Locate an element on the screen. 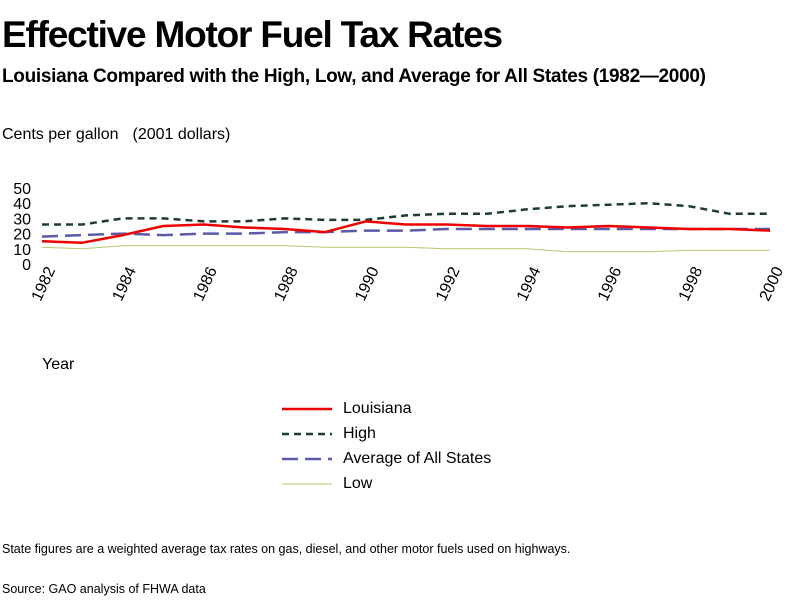 This screenshot has width=800, height=600. legend-item-high: High is located at coordinates (386, 433).